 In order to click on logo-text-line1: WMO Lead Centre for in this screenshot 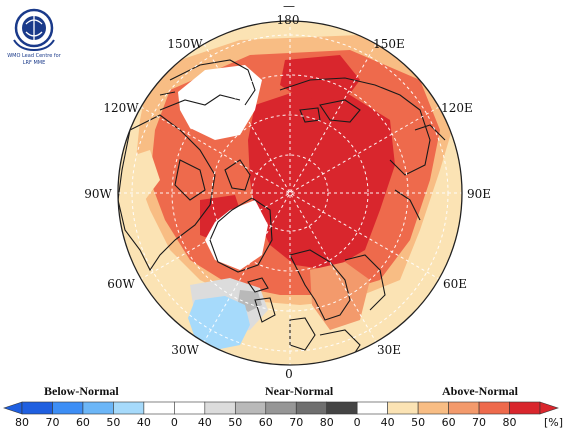, I will do `click(34, 56)`.